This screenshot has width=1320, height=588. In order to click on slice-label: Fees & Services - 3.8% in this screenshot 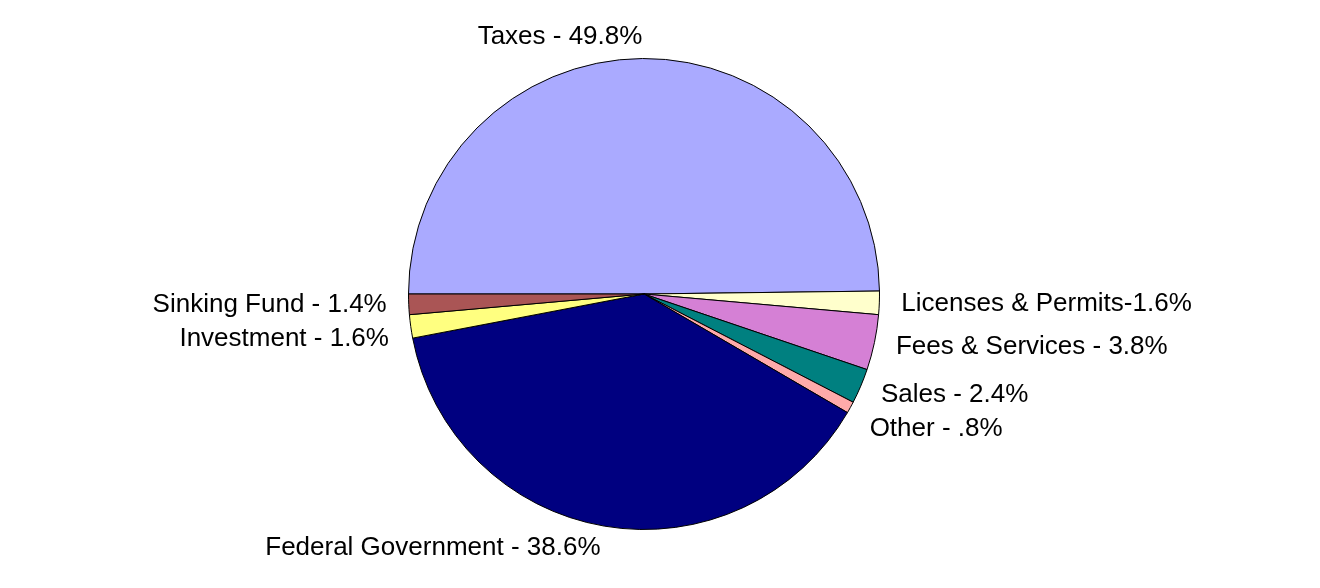, I will do `click(1031, 345)`.